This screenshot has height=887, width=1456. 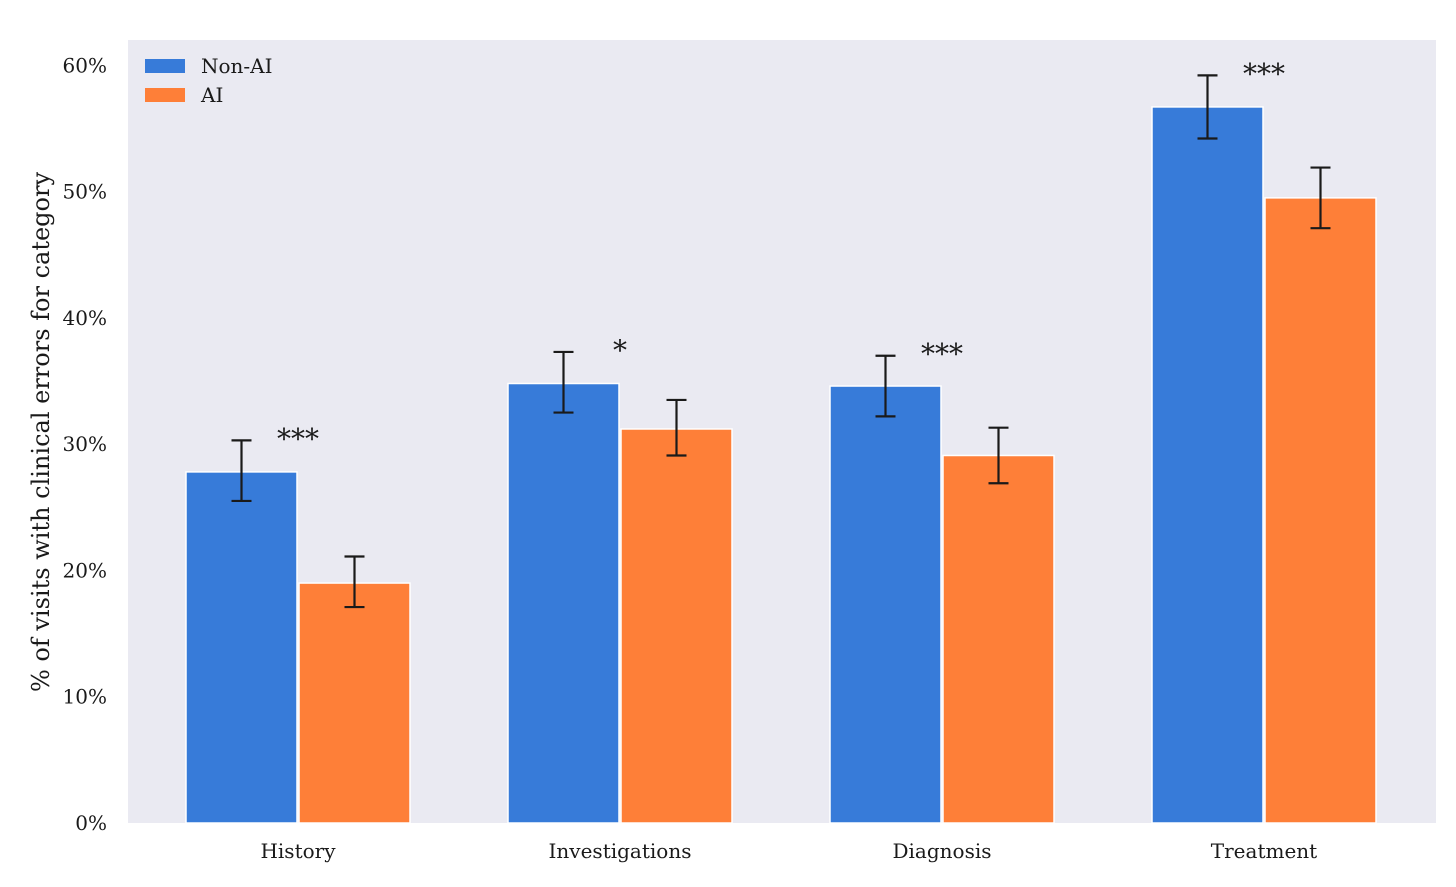 I want to click on bar-ai-diagnosis, so click(x=998, y=639).